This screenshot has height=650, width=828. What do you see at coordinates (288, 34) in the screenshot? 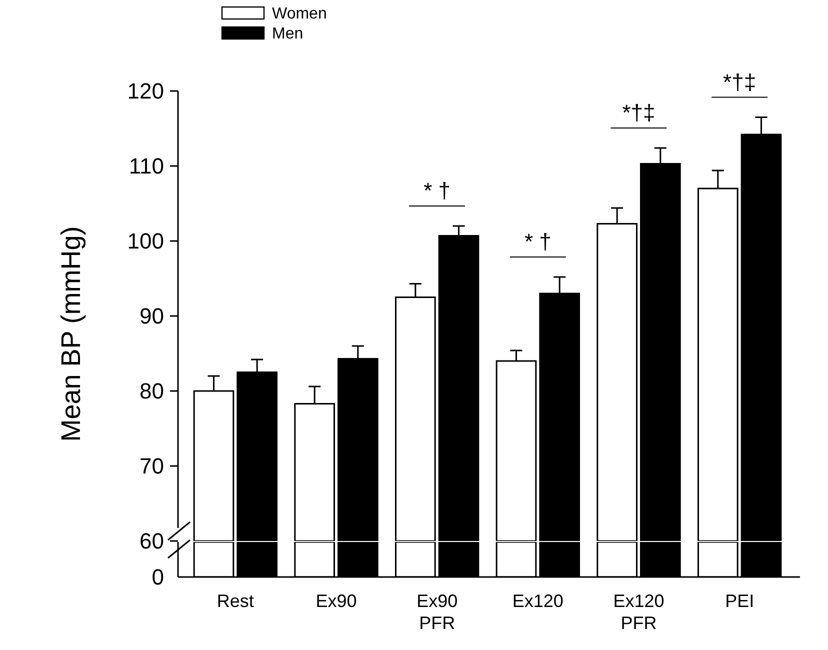
I see `legend-label: Men` at bounding box center [288, 34].